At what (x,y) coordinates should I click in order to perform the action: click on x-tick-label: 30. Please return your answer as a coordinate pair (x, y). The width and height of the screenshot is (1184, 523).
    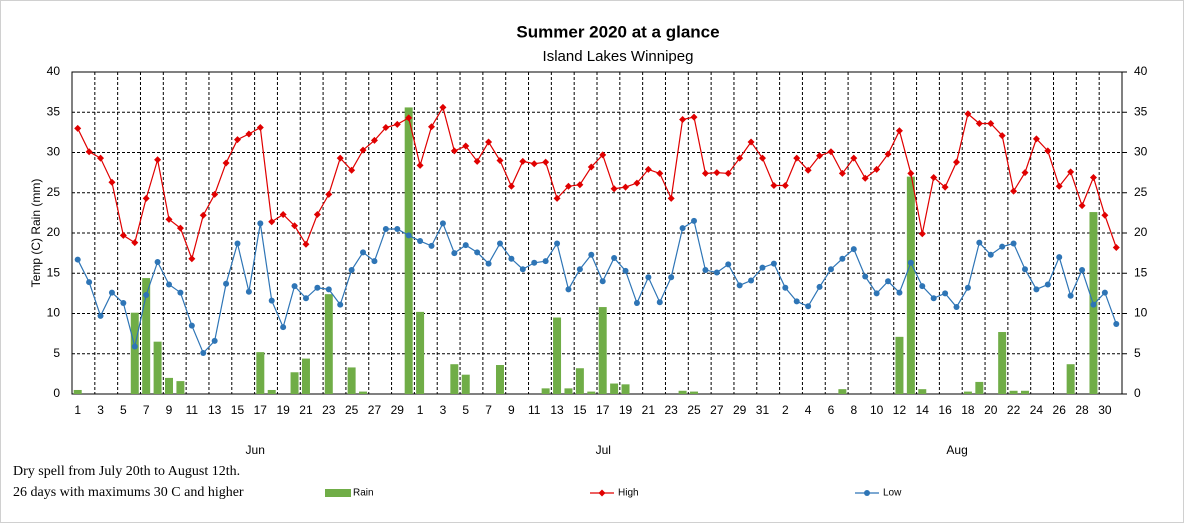
    Looking at the image, I should click on (1105, 410).